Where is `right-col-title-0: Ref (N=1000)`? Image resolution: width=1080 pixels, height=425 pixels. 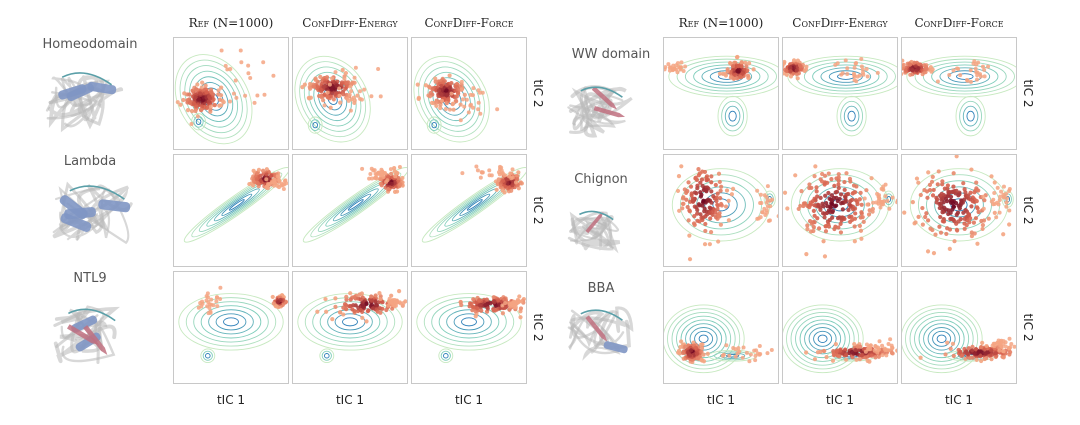 right-col-title-0: Ref (N=1000) is located at coordinates (721, 23).